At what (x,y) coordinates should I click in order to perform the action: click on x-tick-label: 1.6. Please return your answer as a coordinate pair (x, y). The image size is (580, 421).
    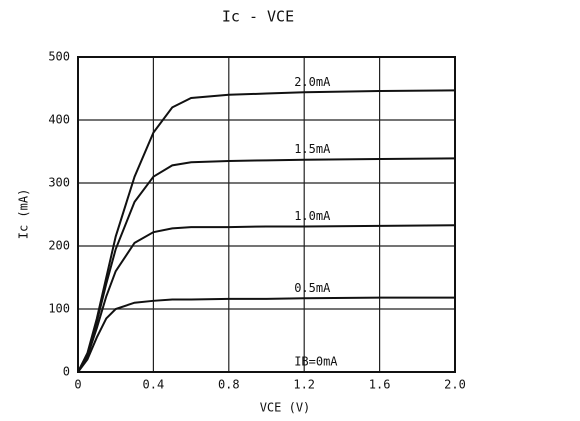
    Looking at the image, I should click on (380, 385).